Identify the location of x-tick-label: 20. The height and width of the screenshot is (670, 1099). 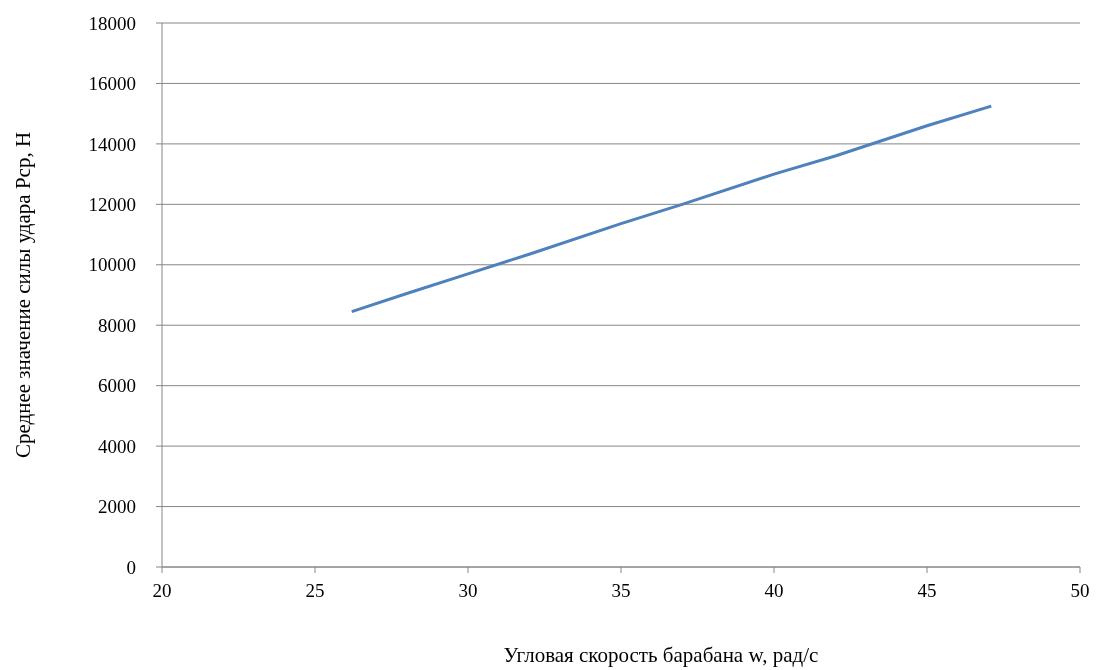
(162, 590).